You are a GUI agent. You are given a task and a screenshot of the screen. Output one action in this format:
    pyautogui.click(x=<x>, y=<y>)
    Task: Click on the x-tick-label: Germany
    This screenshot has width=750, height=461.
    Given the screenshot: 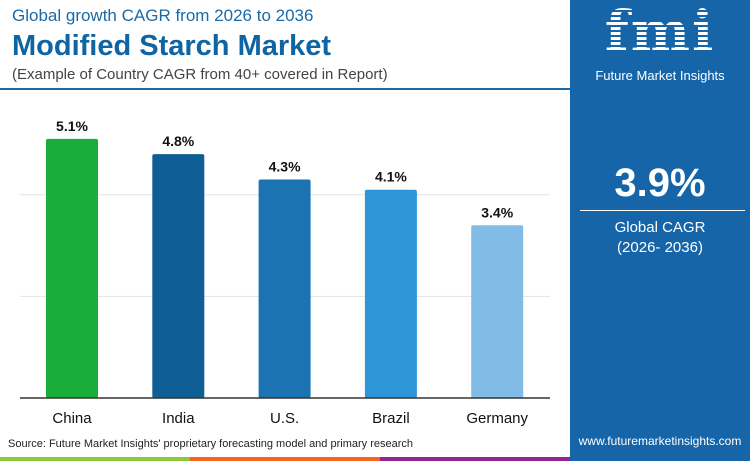 What is the action you would take?
    pyautogui.click(x=497, y=418)
    